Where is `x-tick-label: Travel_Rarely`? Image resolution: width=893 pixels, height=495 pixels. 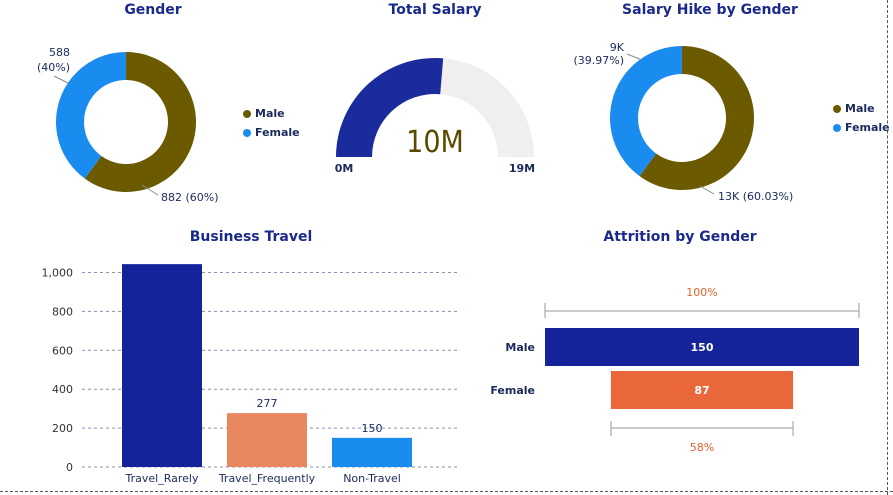 x-tick-label: Travel_Rarely is located at coordinates (162, 478).